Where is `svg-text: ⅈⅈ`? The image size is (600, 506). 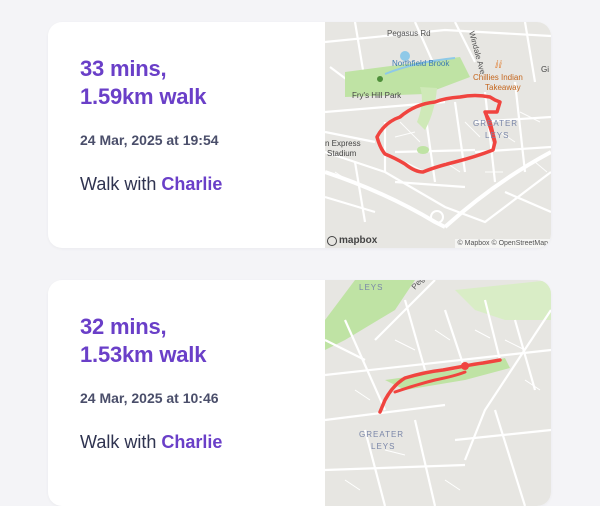
svg-text: ⅈⅈ is located at coordinates (499, 65).